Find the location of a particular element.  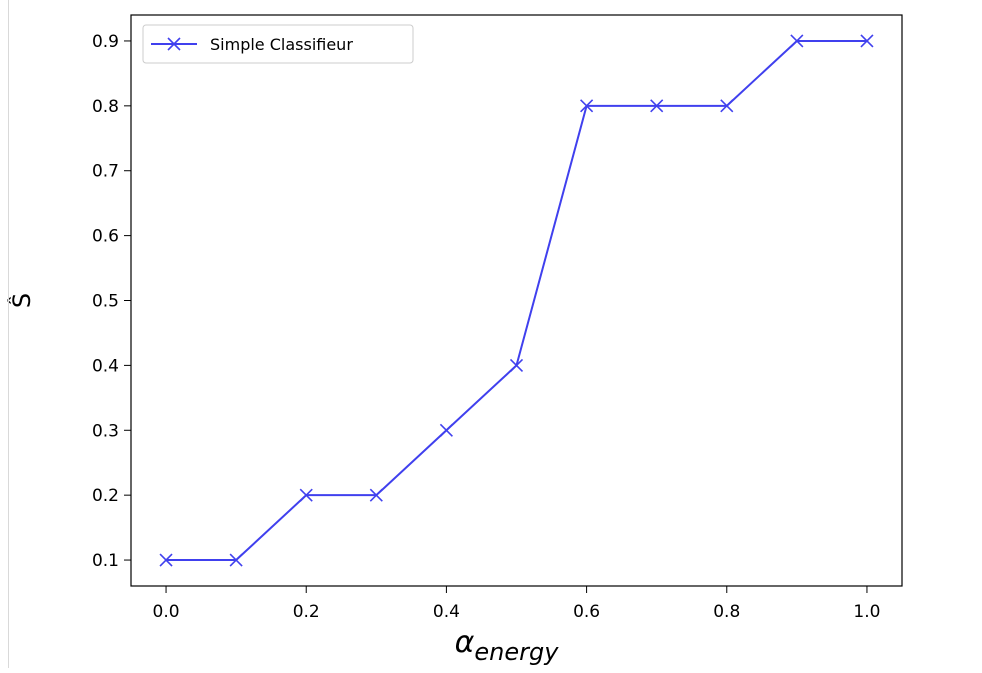

legend-marker-x is located at coordinates (174, 44).